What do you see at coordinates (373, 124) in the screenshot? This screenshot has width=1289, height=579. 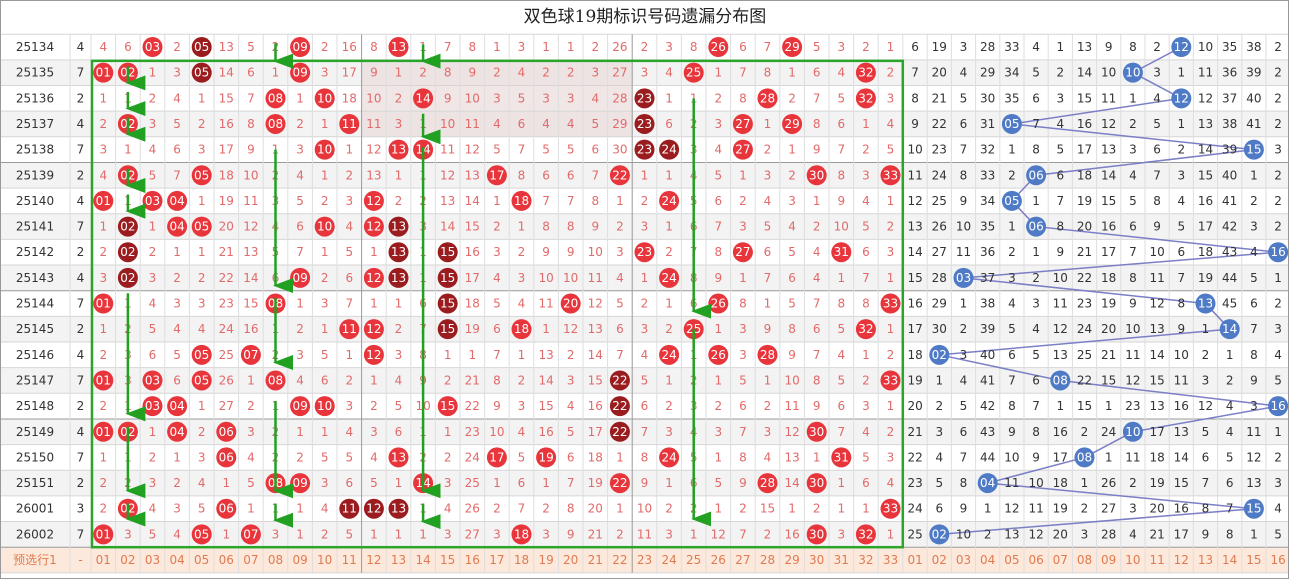 I see `miss-count: 11` at bounding box center [373, 124].